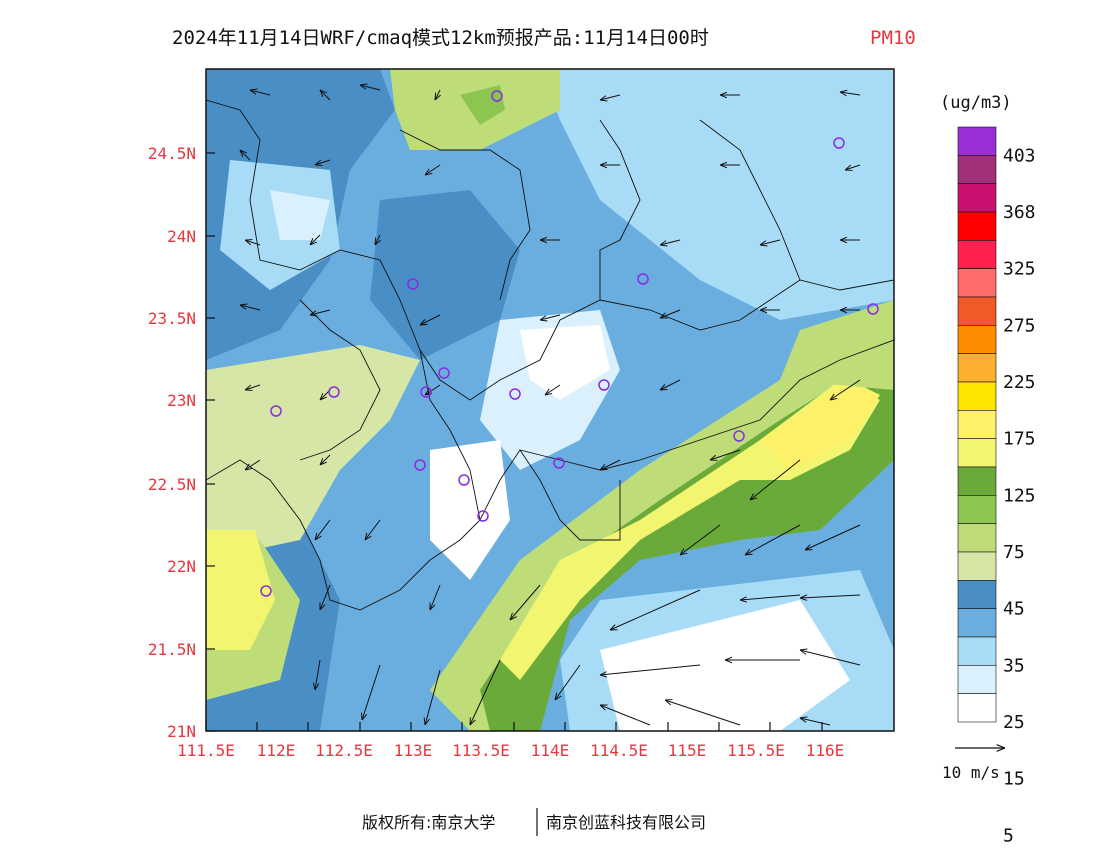  Describe the element at coordinates (181, 566) in the screenshot. I see `lat-label: 22N` at that location.